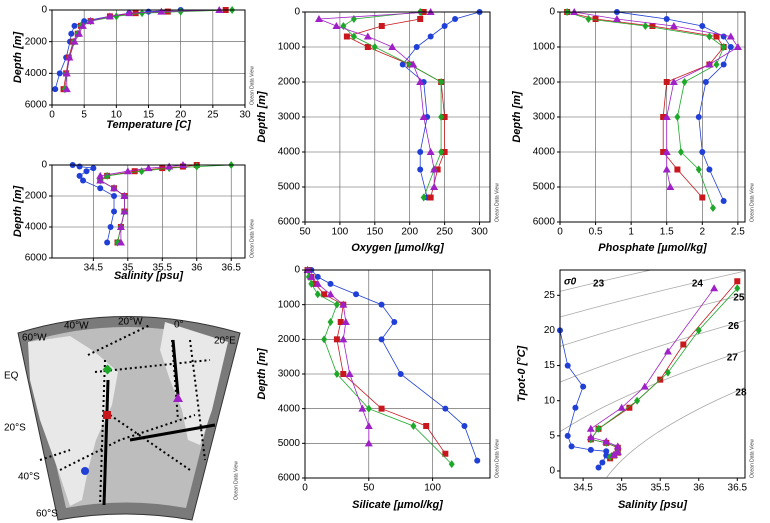 This screenshot has height=523, width=770. I want to click on x-tick-label: 50, so click(369, 488).